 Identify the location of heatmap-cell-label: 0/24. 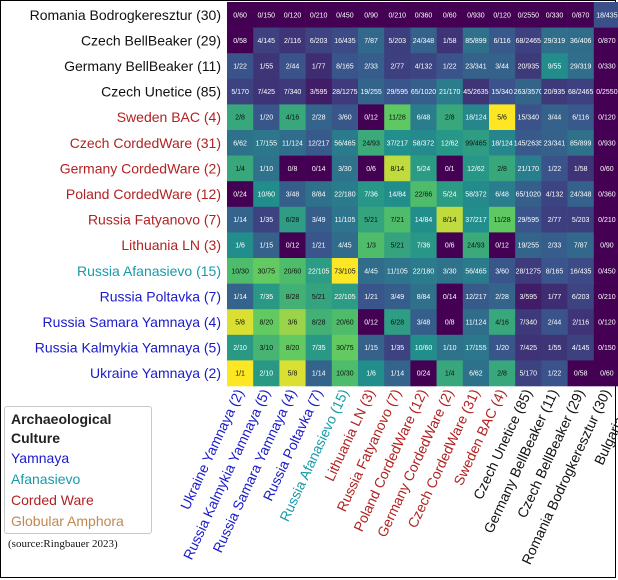
(424, 374).